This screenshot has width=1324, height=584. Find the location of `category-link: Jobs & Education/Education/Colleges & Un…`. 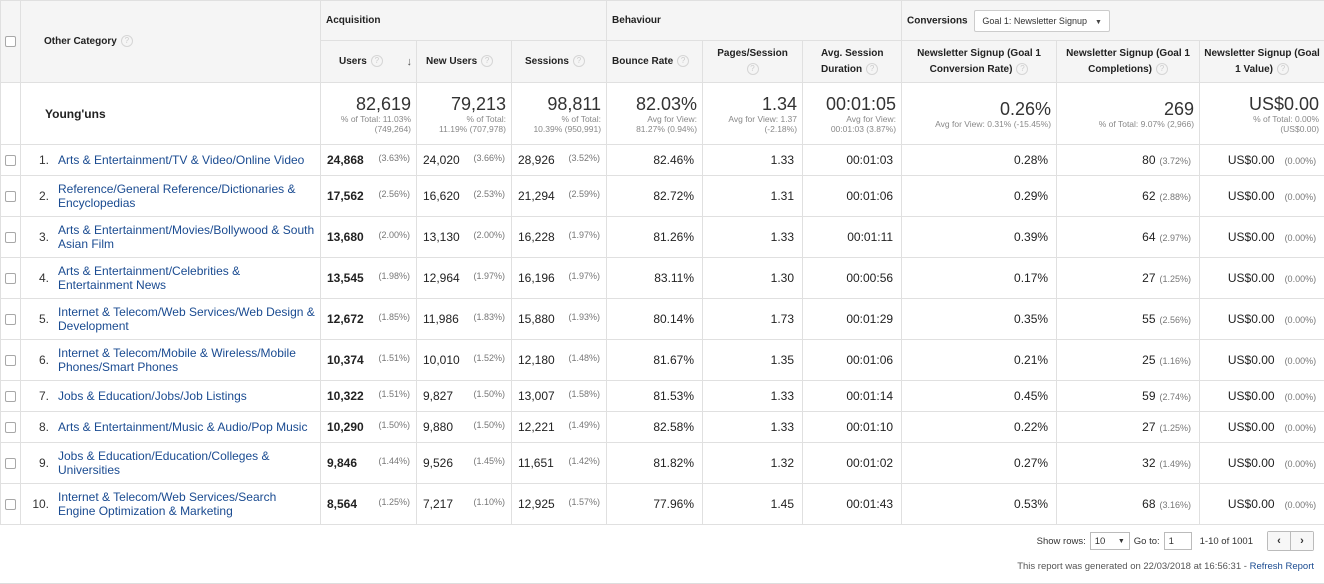

category-link: Jobs & Education/Education/Colleges & Un… is located at coordinates (164, 463).